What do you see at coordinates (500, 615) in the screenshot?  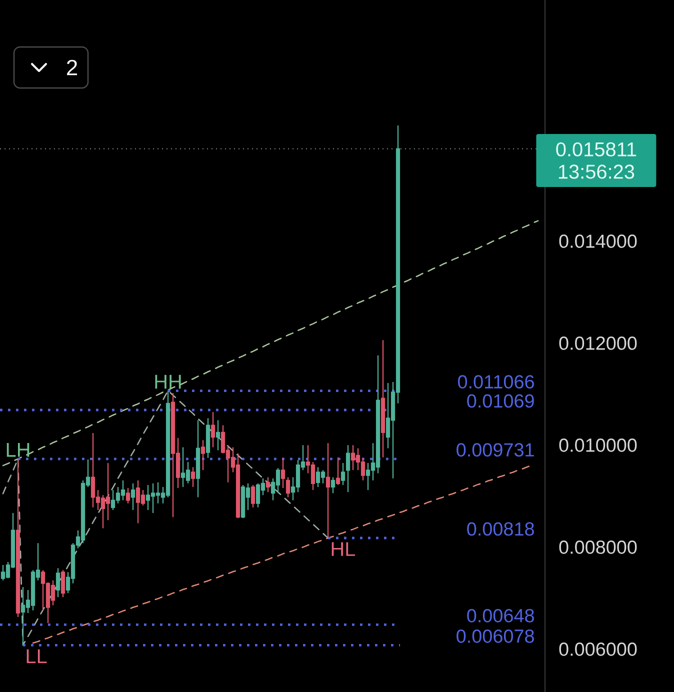 I see `ref-line-label: 0.00648` at bounding box center [500, 615].